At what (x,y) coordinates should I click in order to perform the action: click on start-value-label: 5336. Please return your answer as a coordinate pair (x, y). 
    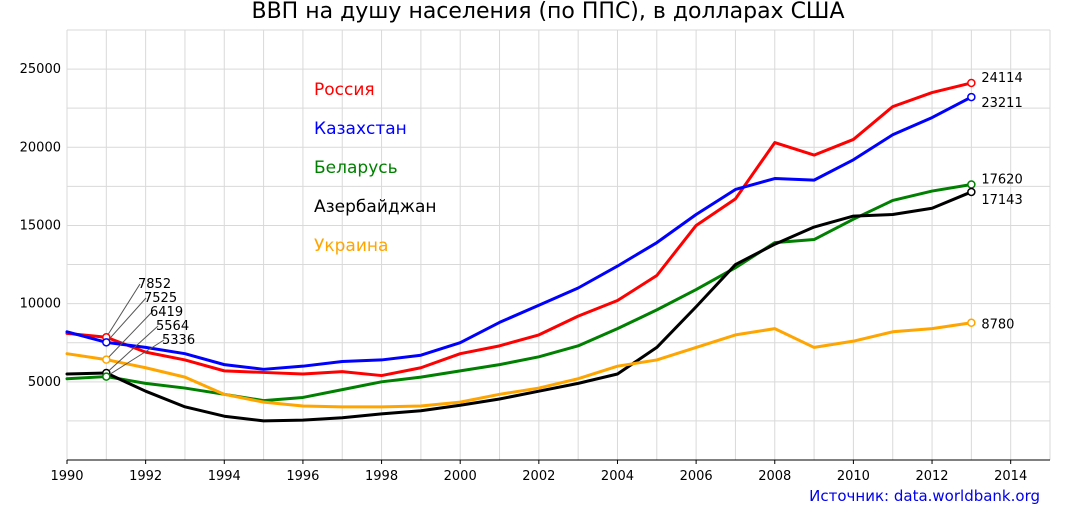
    Looking at the image, I should click on (178, 340).